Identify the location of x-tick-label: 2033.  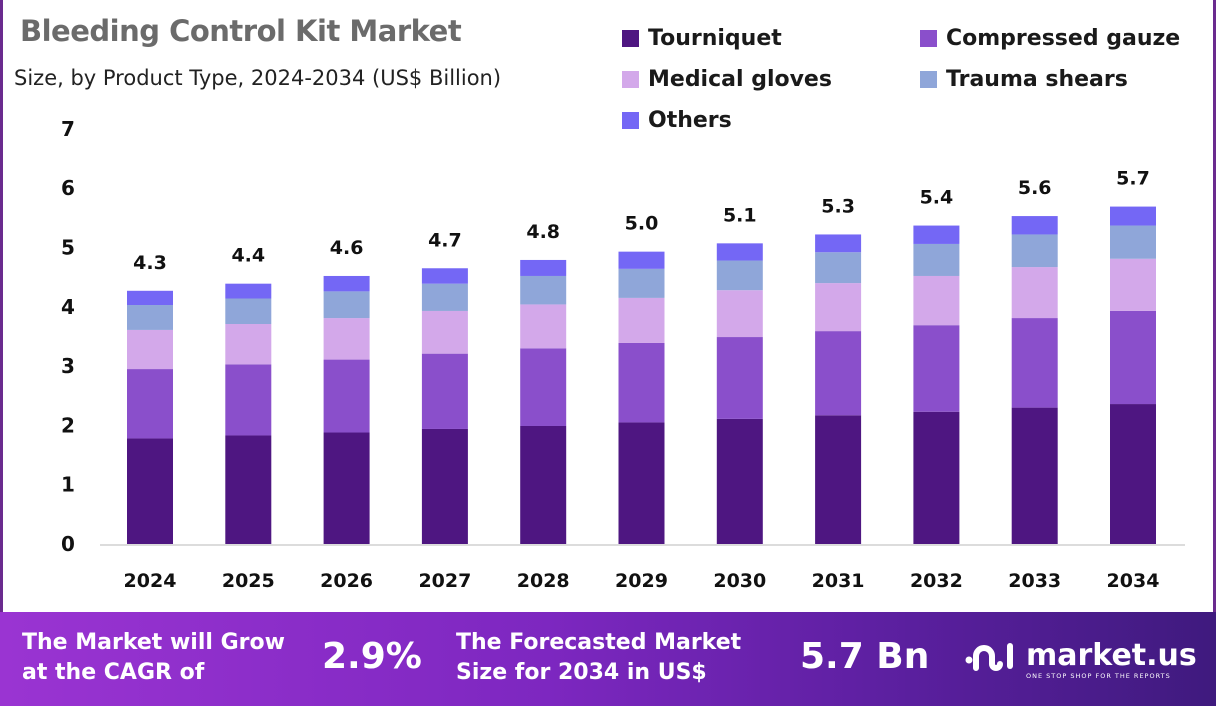
(1034, 581).